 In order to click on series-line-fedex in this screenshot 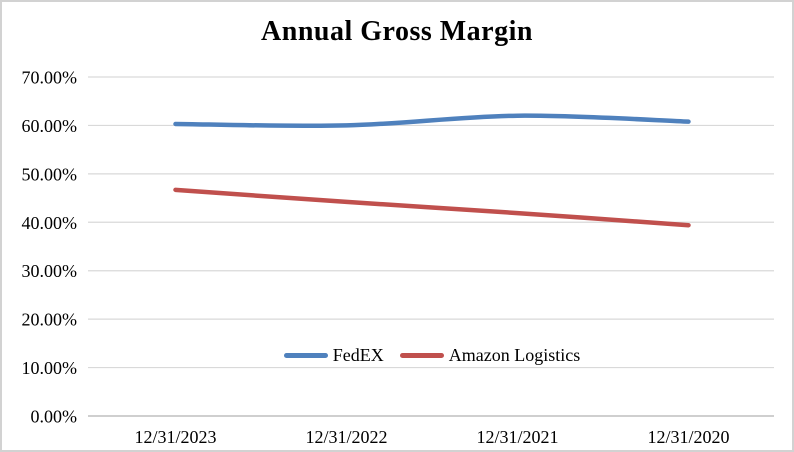, I will do `click(432, 121)`.